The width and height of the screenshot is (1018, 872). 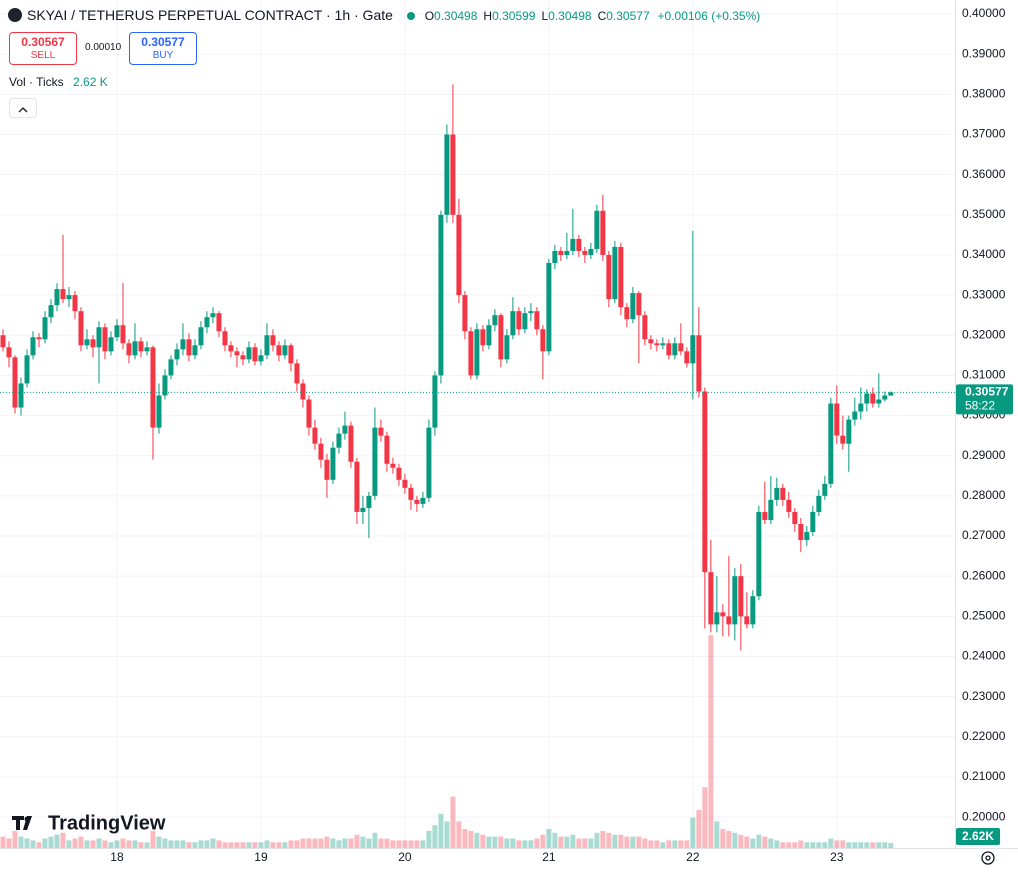 I want to click on y-tick-label: 0.24000, so click(x=984, y=656).